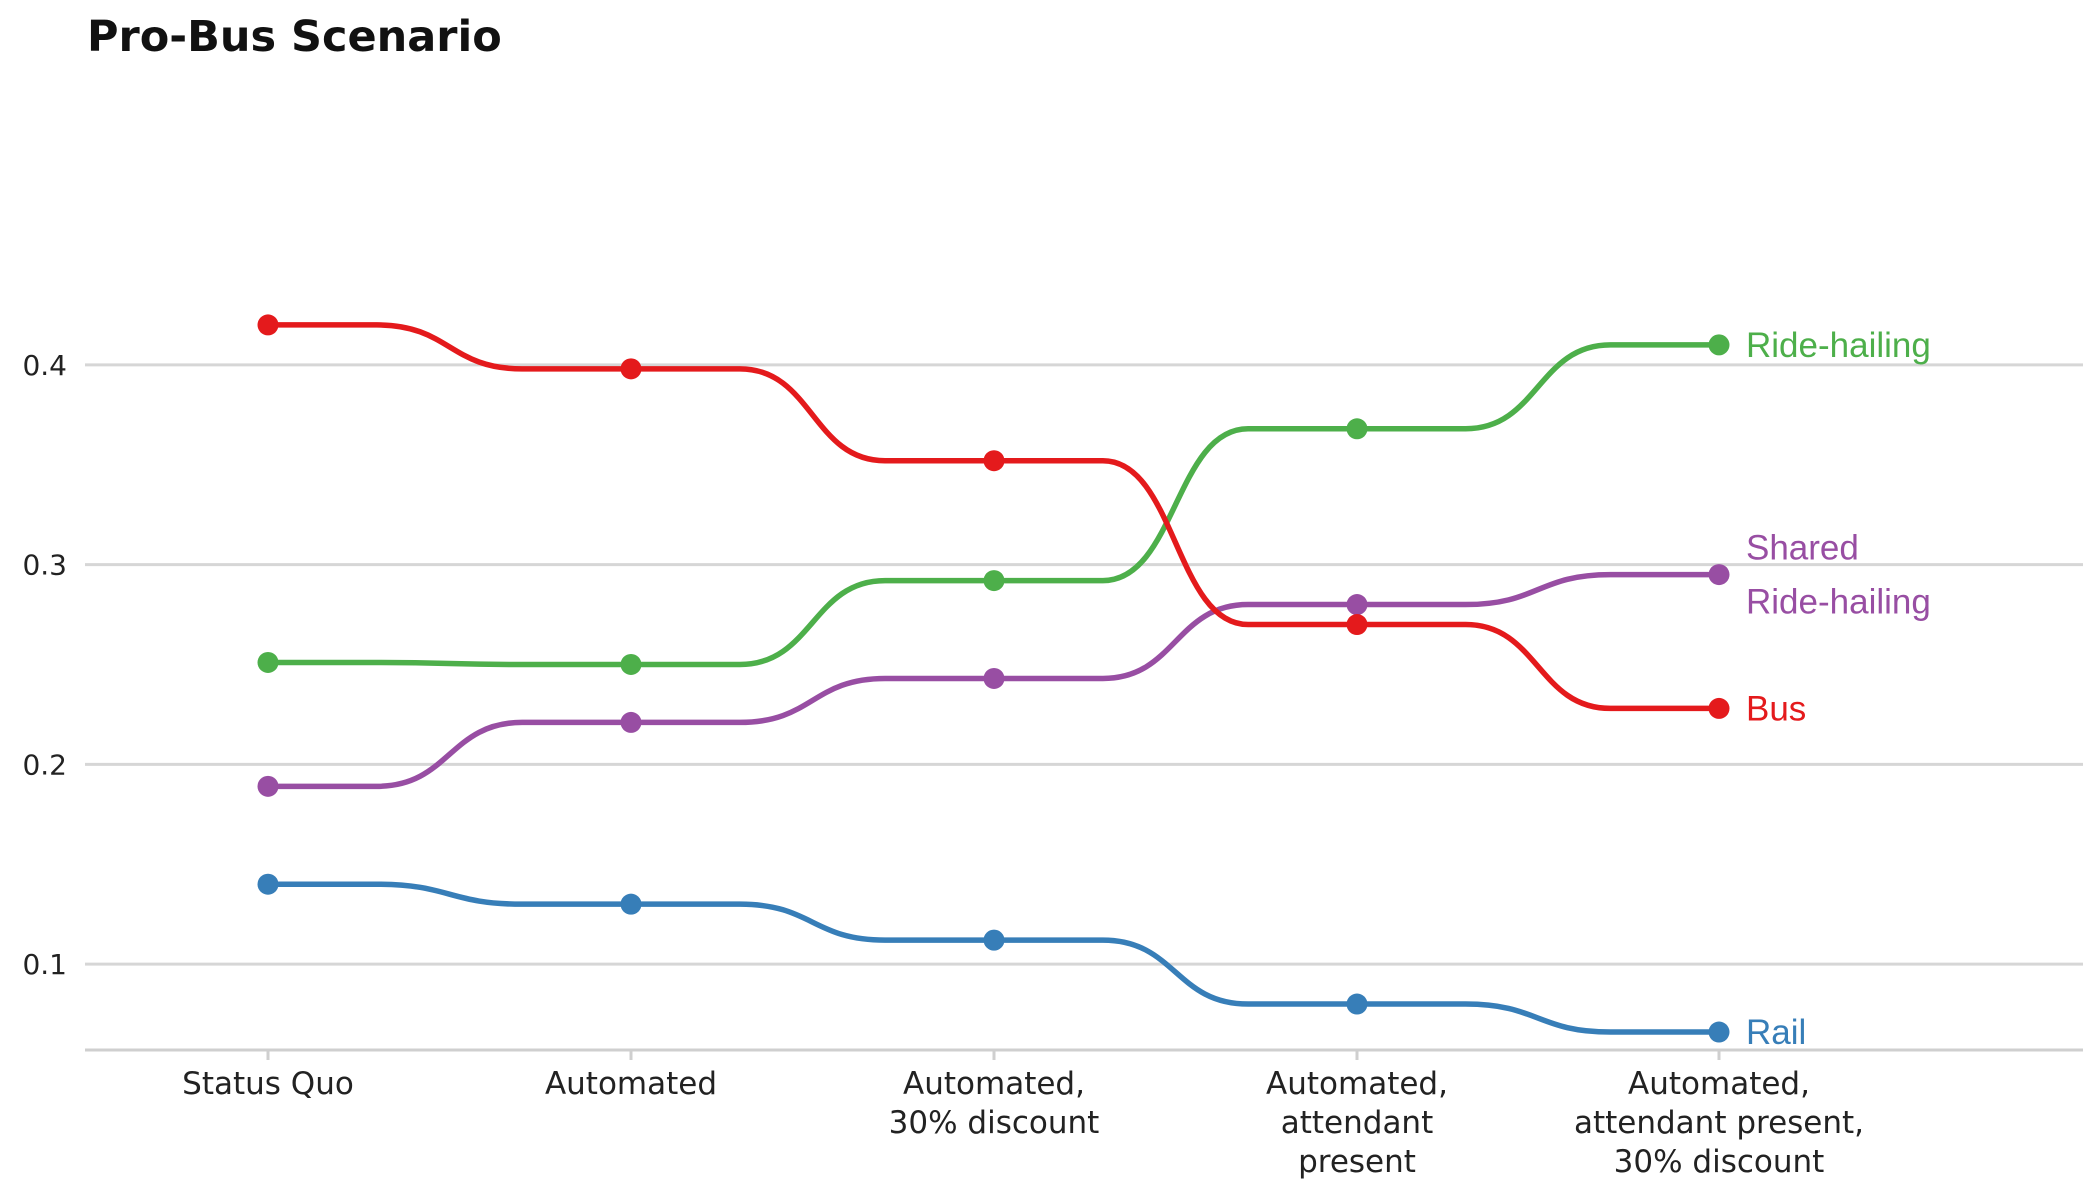 The height and width of the screenshot is (1200, 2100). Describe the element at coordinates (268, 1084) in the screenshot. I see `x-tick-label: Status Quo` at that location.